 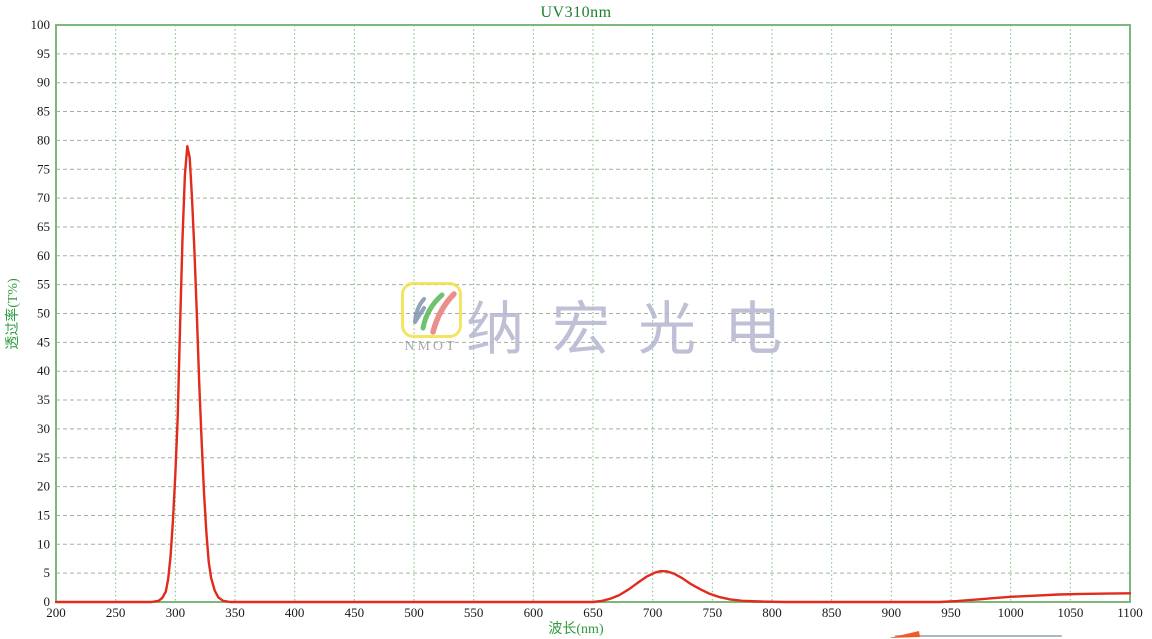 I want to click on y-tick-label: 30, so click(x=43, y=428).